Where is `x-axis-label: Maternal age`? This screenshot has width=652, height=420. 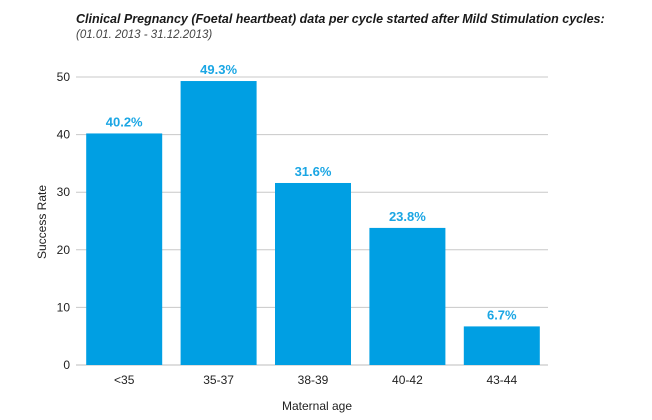 x-axis-label: Maternal age is located at coordinates (317, 406).